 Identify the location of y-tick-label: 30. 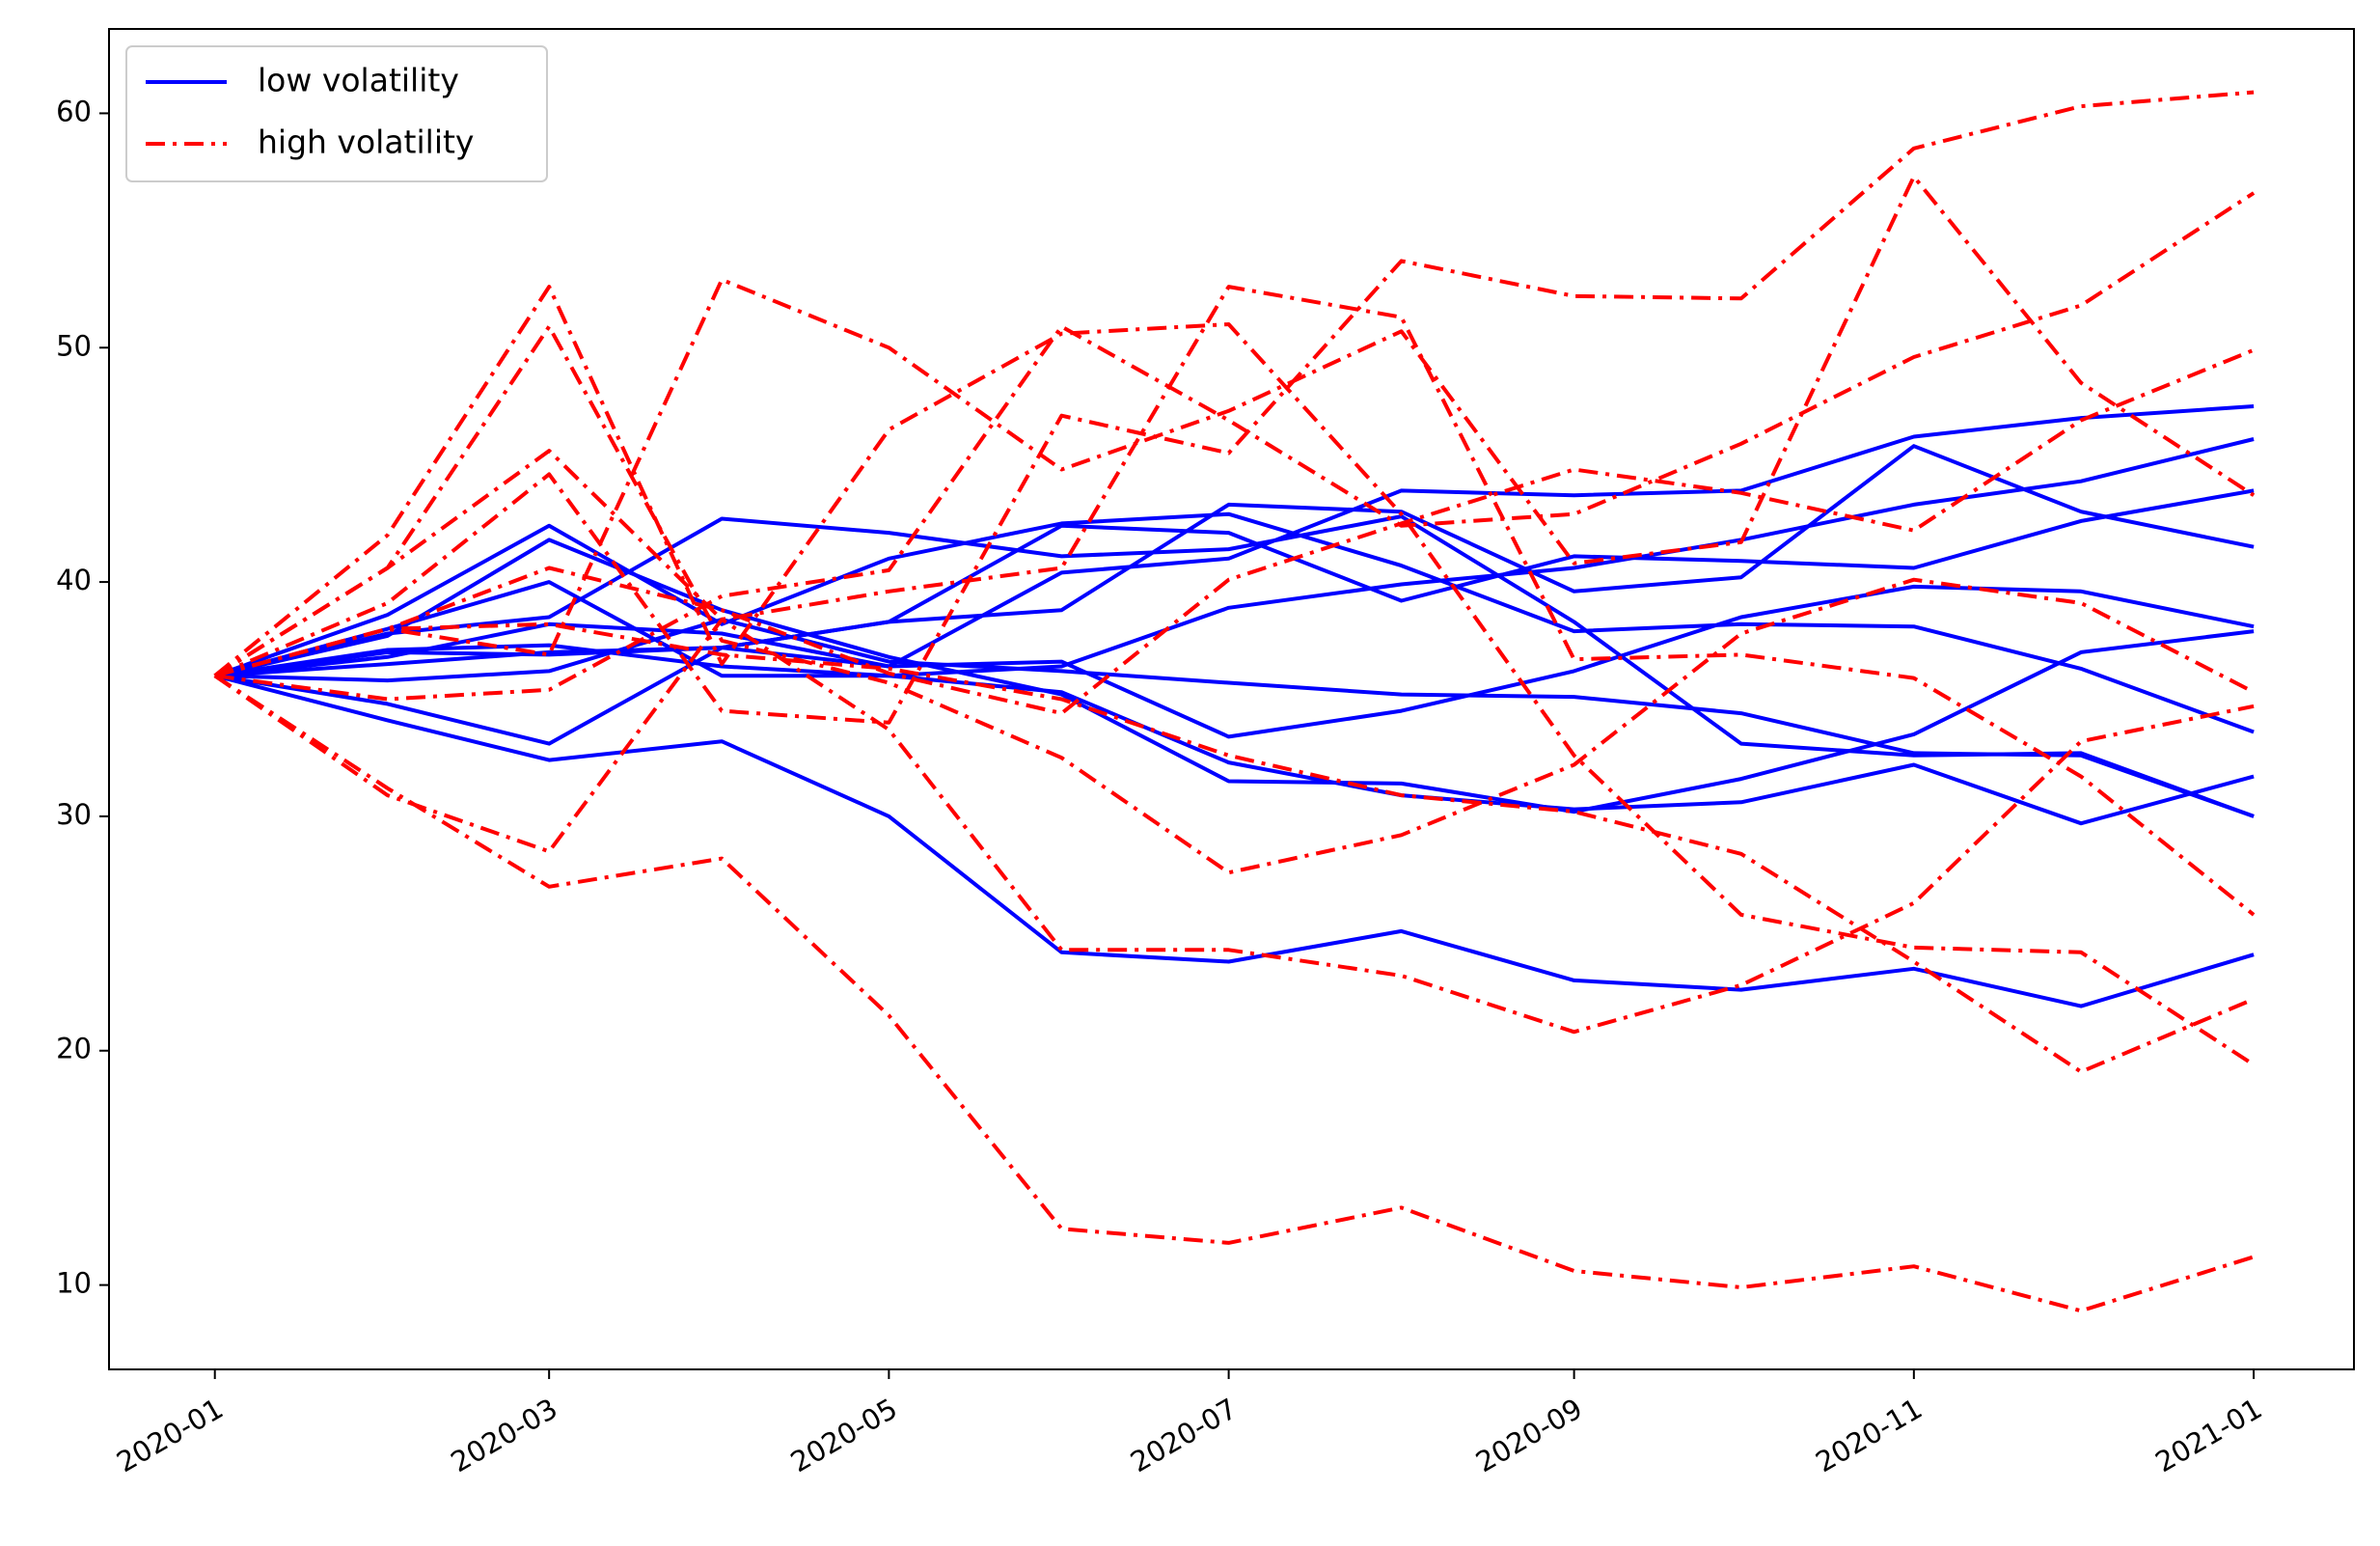
(74, 814).